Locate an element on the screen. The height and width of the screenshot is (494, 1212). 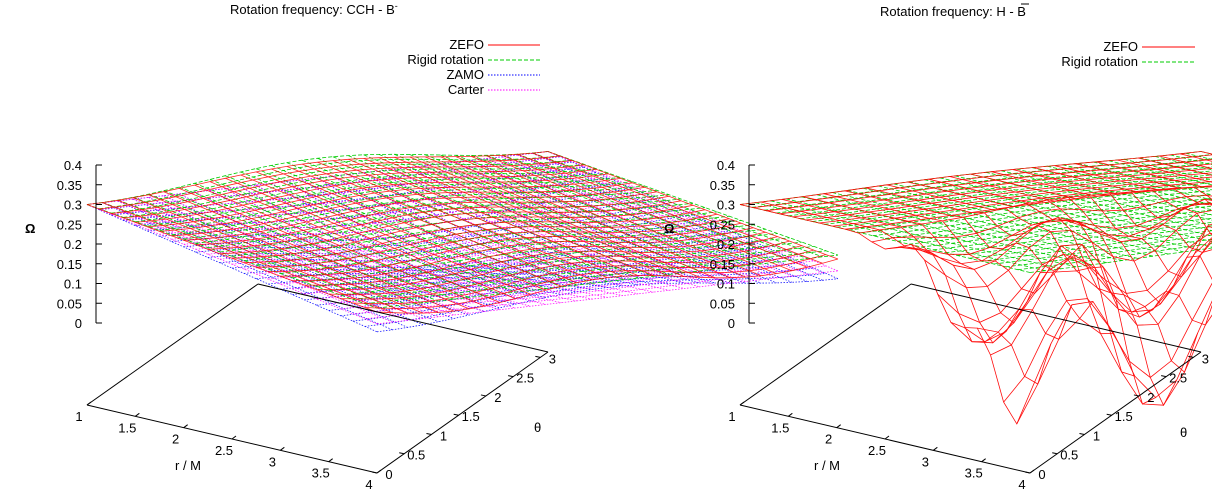
legend-label: ZAMO is located at coordinates (465, 74).